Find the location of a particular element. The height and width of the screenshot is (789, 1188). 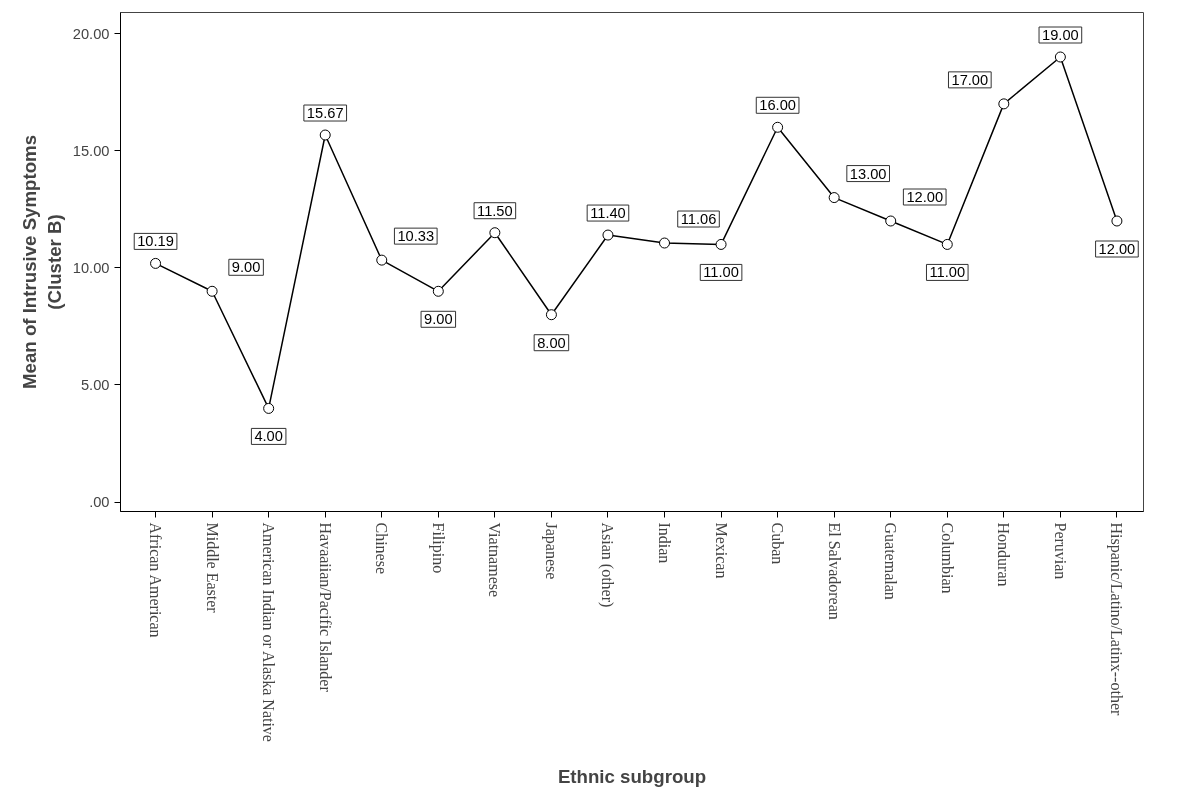

x-tick-label: Chinese is located at coordinates (382, 548).